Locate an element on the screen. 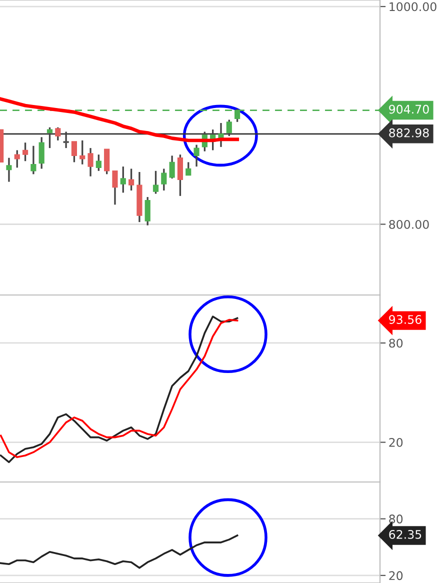 The height and width of the screenshot is (583, 448). y-tick-label: 1000.00 is located at coordinates (413, 7).